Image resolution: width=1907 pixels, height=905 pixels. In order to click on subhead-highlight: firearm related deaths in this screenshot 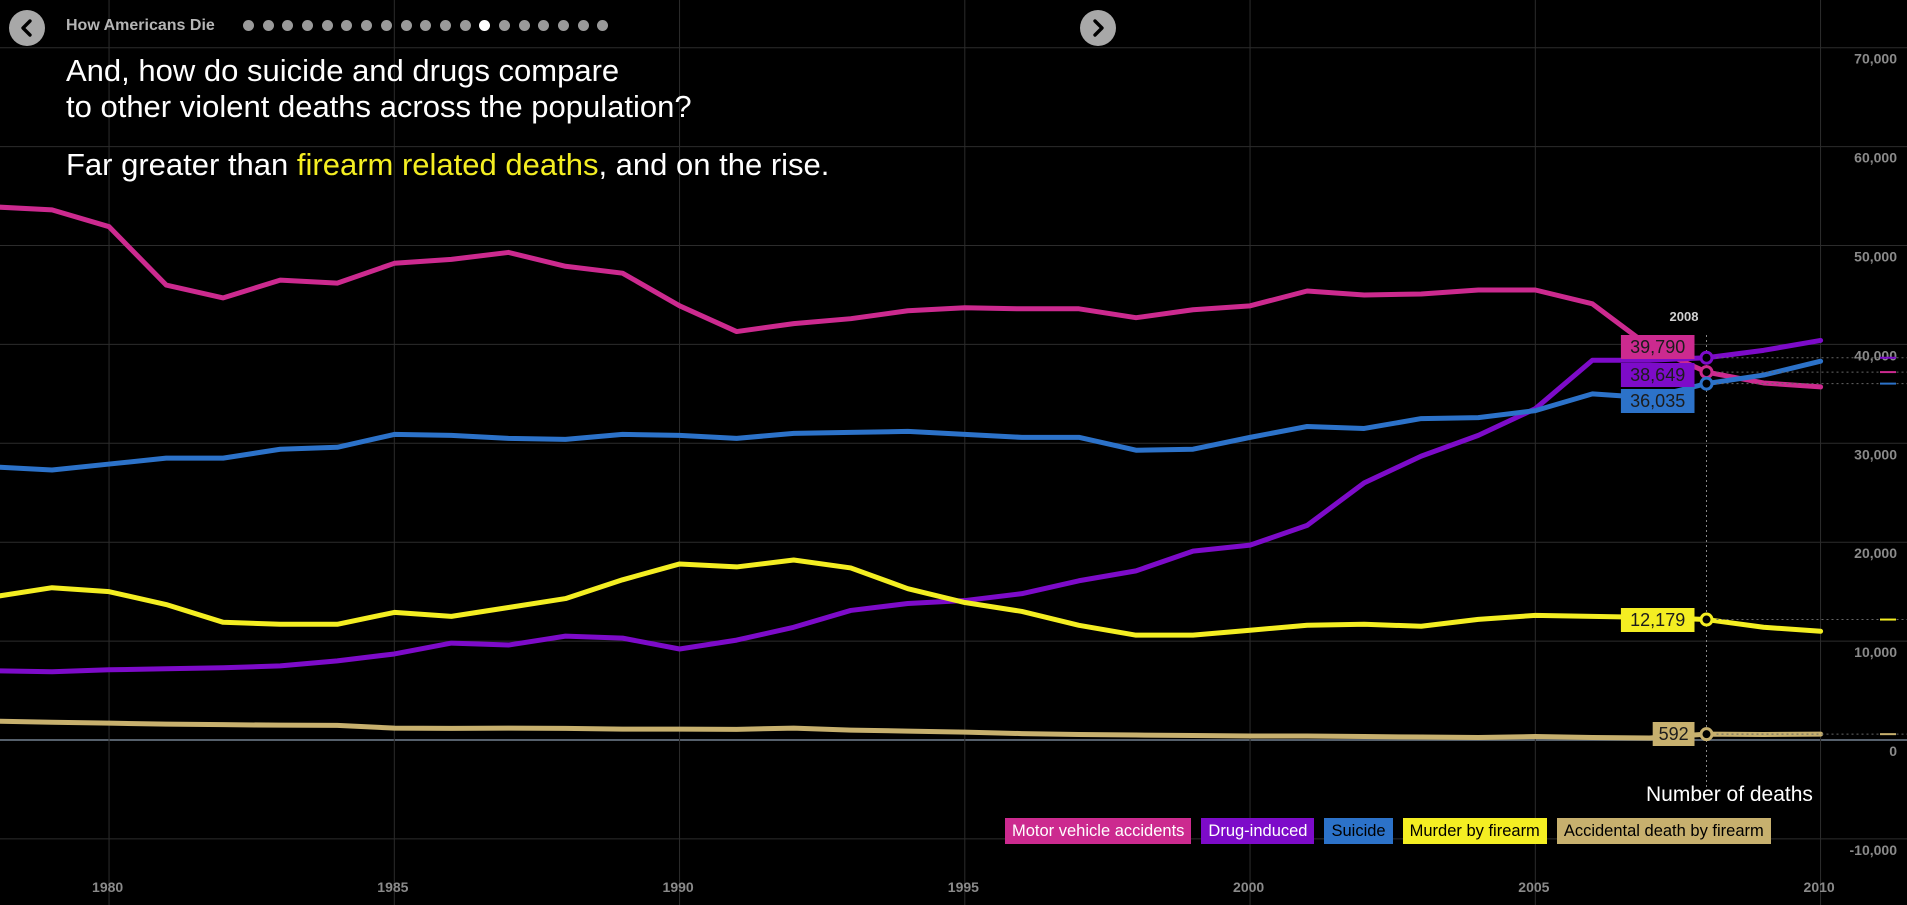, I will do `click(447, 164)`.